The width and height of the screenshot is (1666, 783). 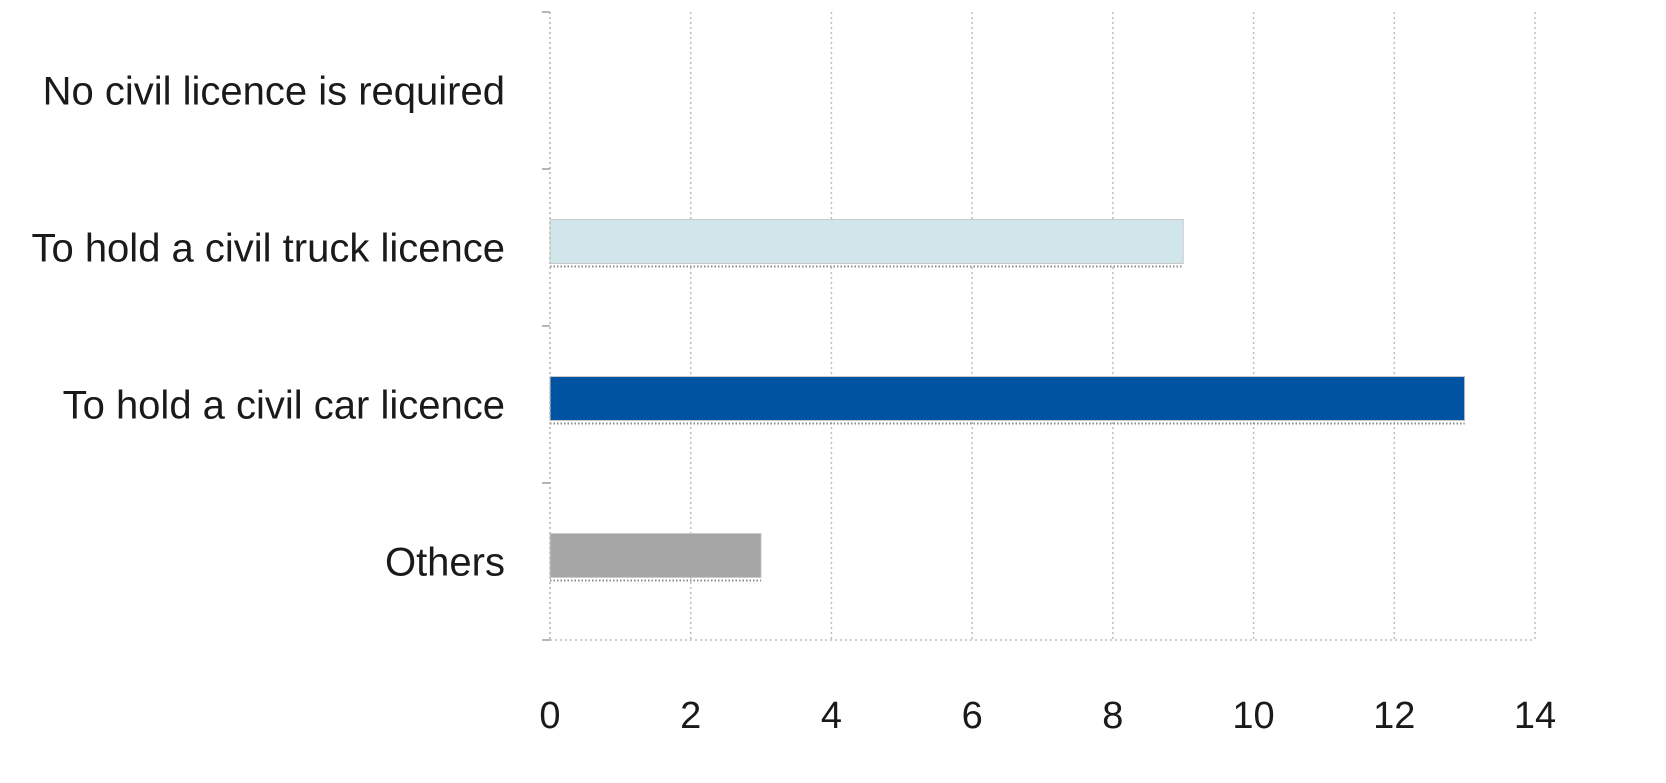 I want to click on category-label: Others, so click(x=445, y=563).